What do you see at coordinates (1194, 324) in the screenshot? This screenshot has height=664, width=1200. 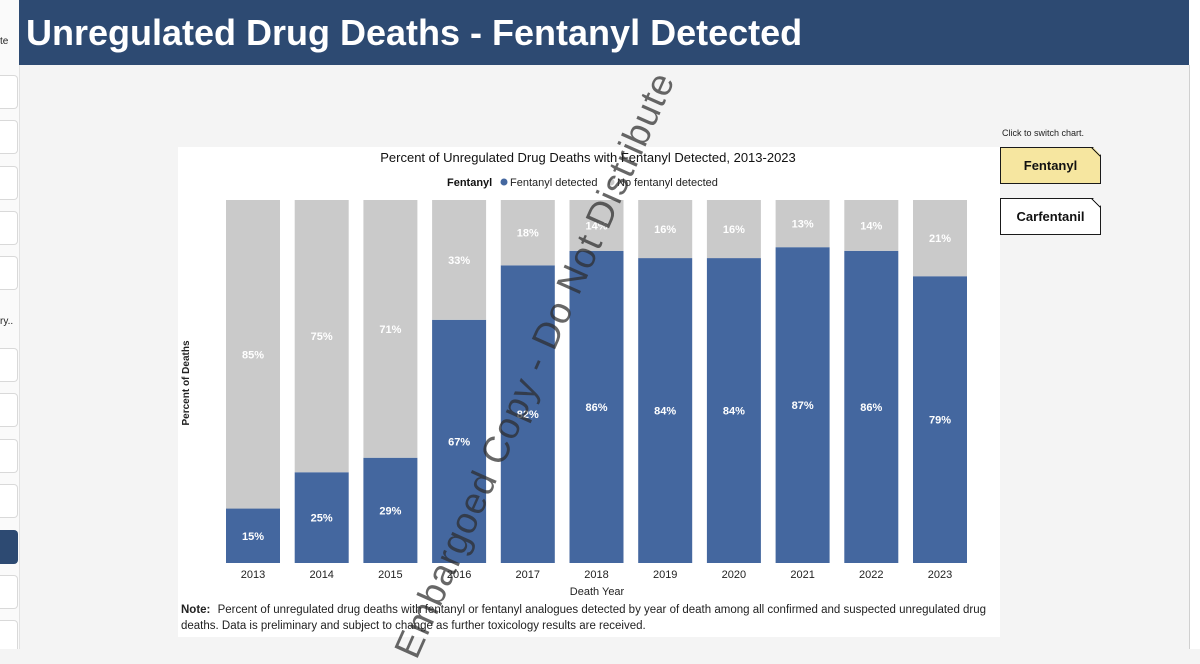 I see `right-edge` at bounding box center [1194, 324].